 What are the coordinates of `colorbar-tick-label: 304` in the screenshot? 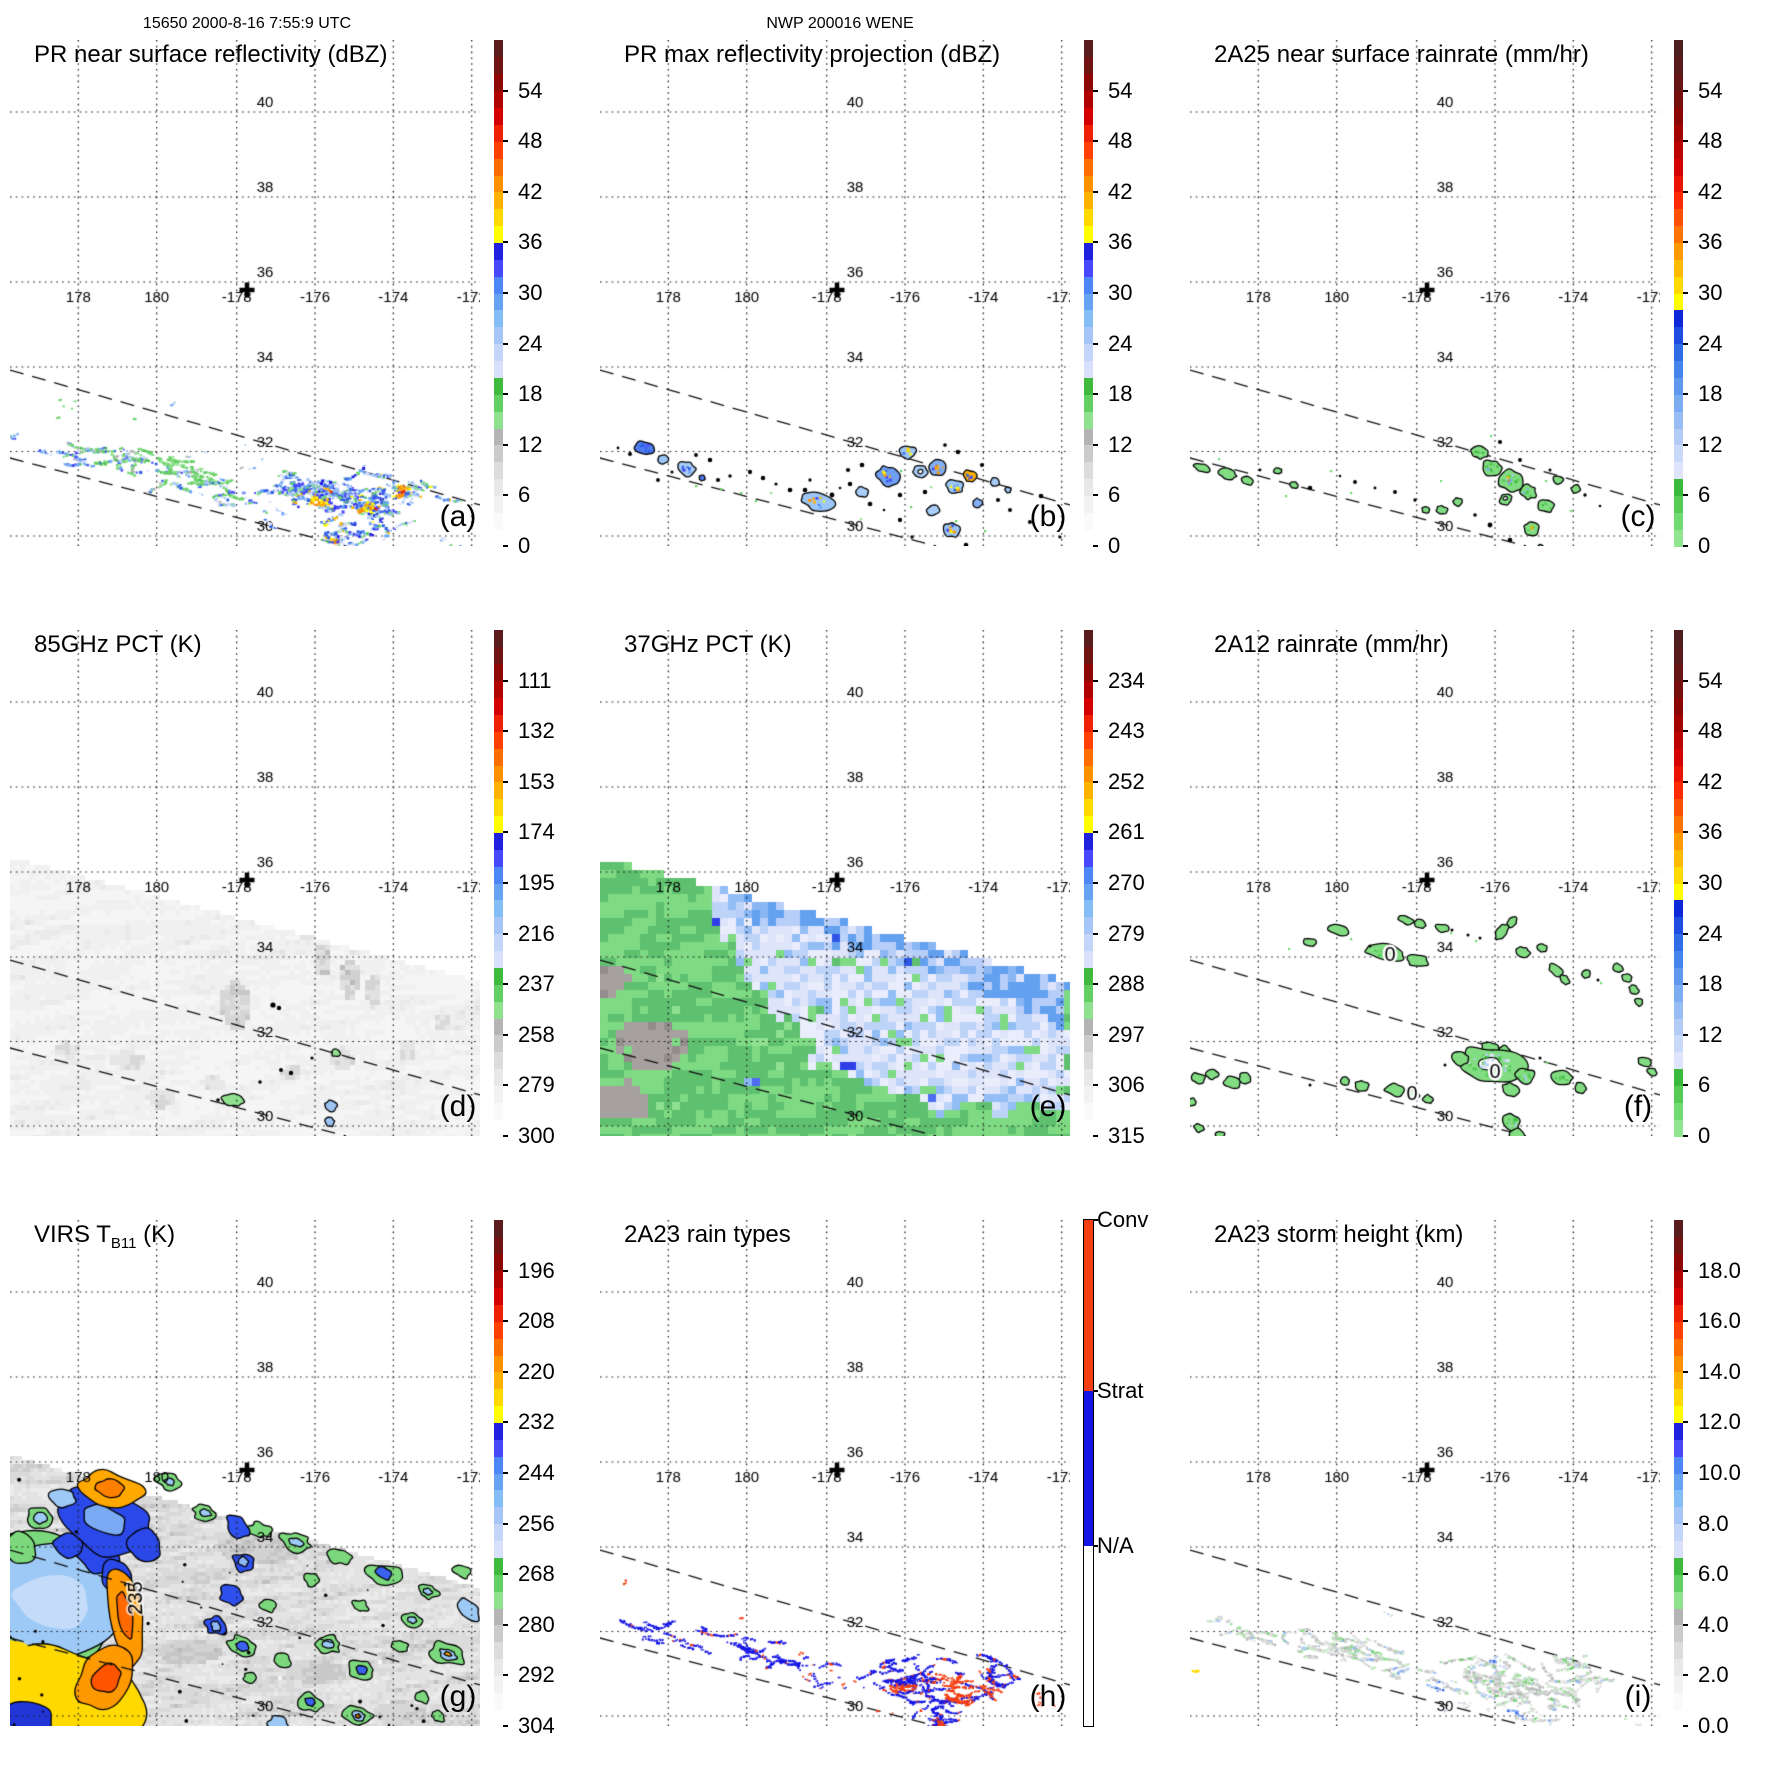 It's located at (536, 1725).